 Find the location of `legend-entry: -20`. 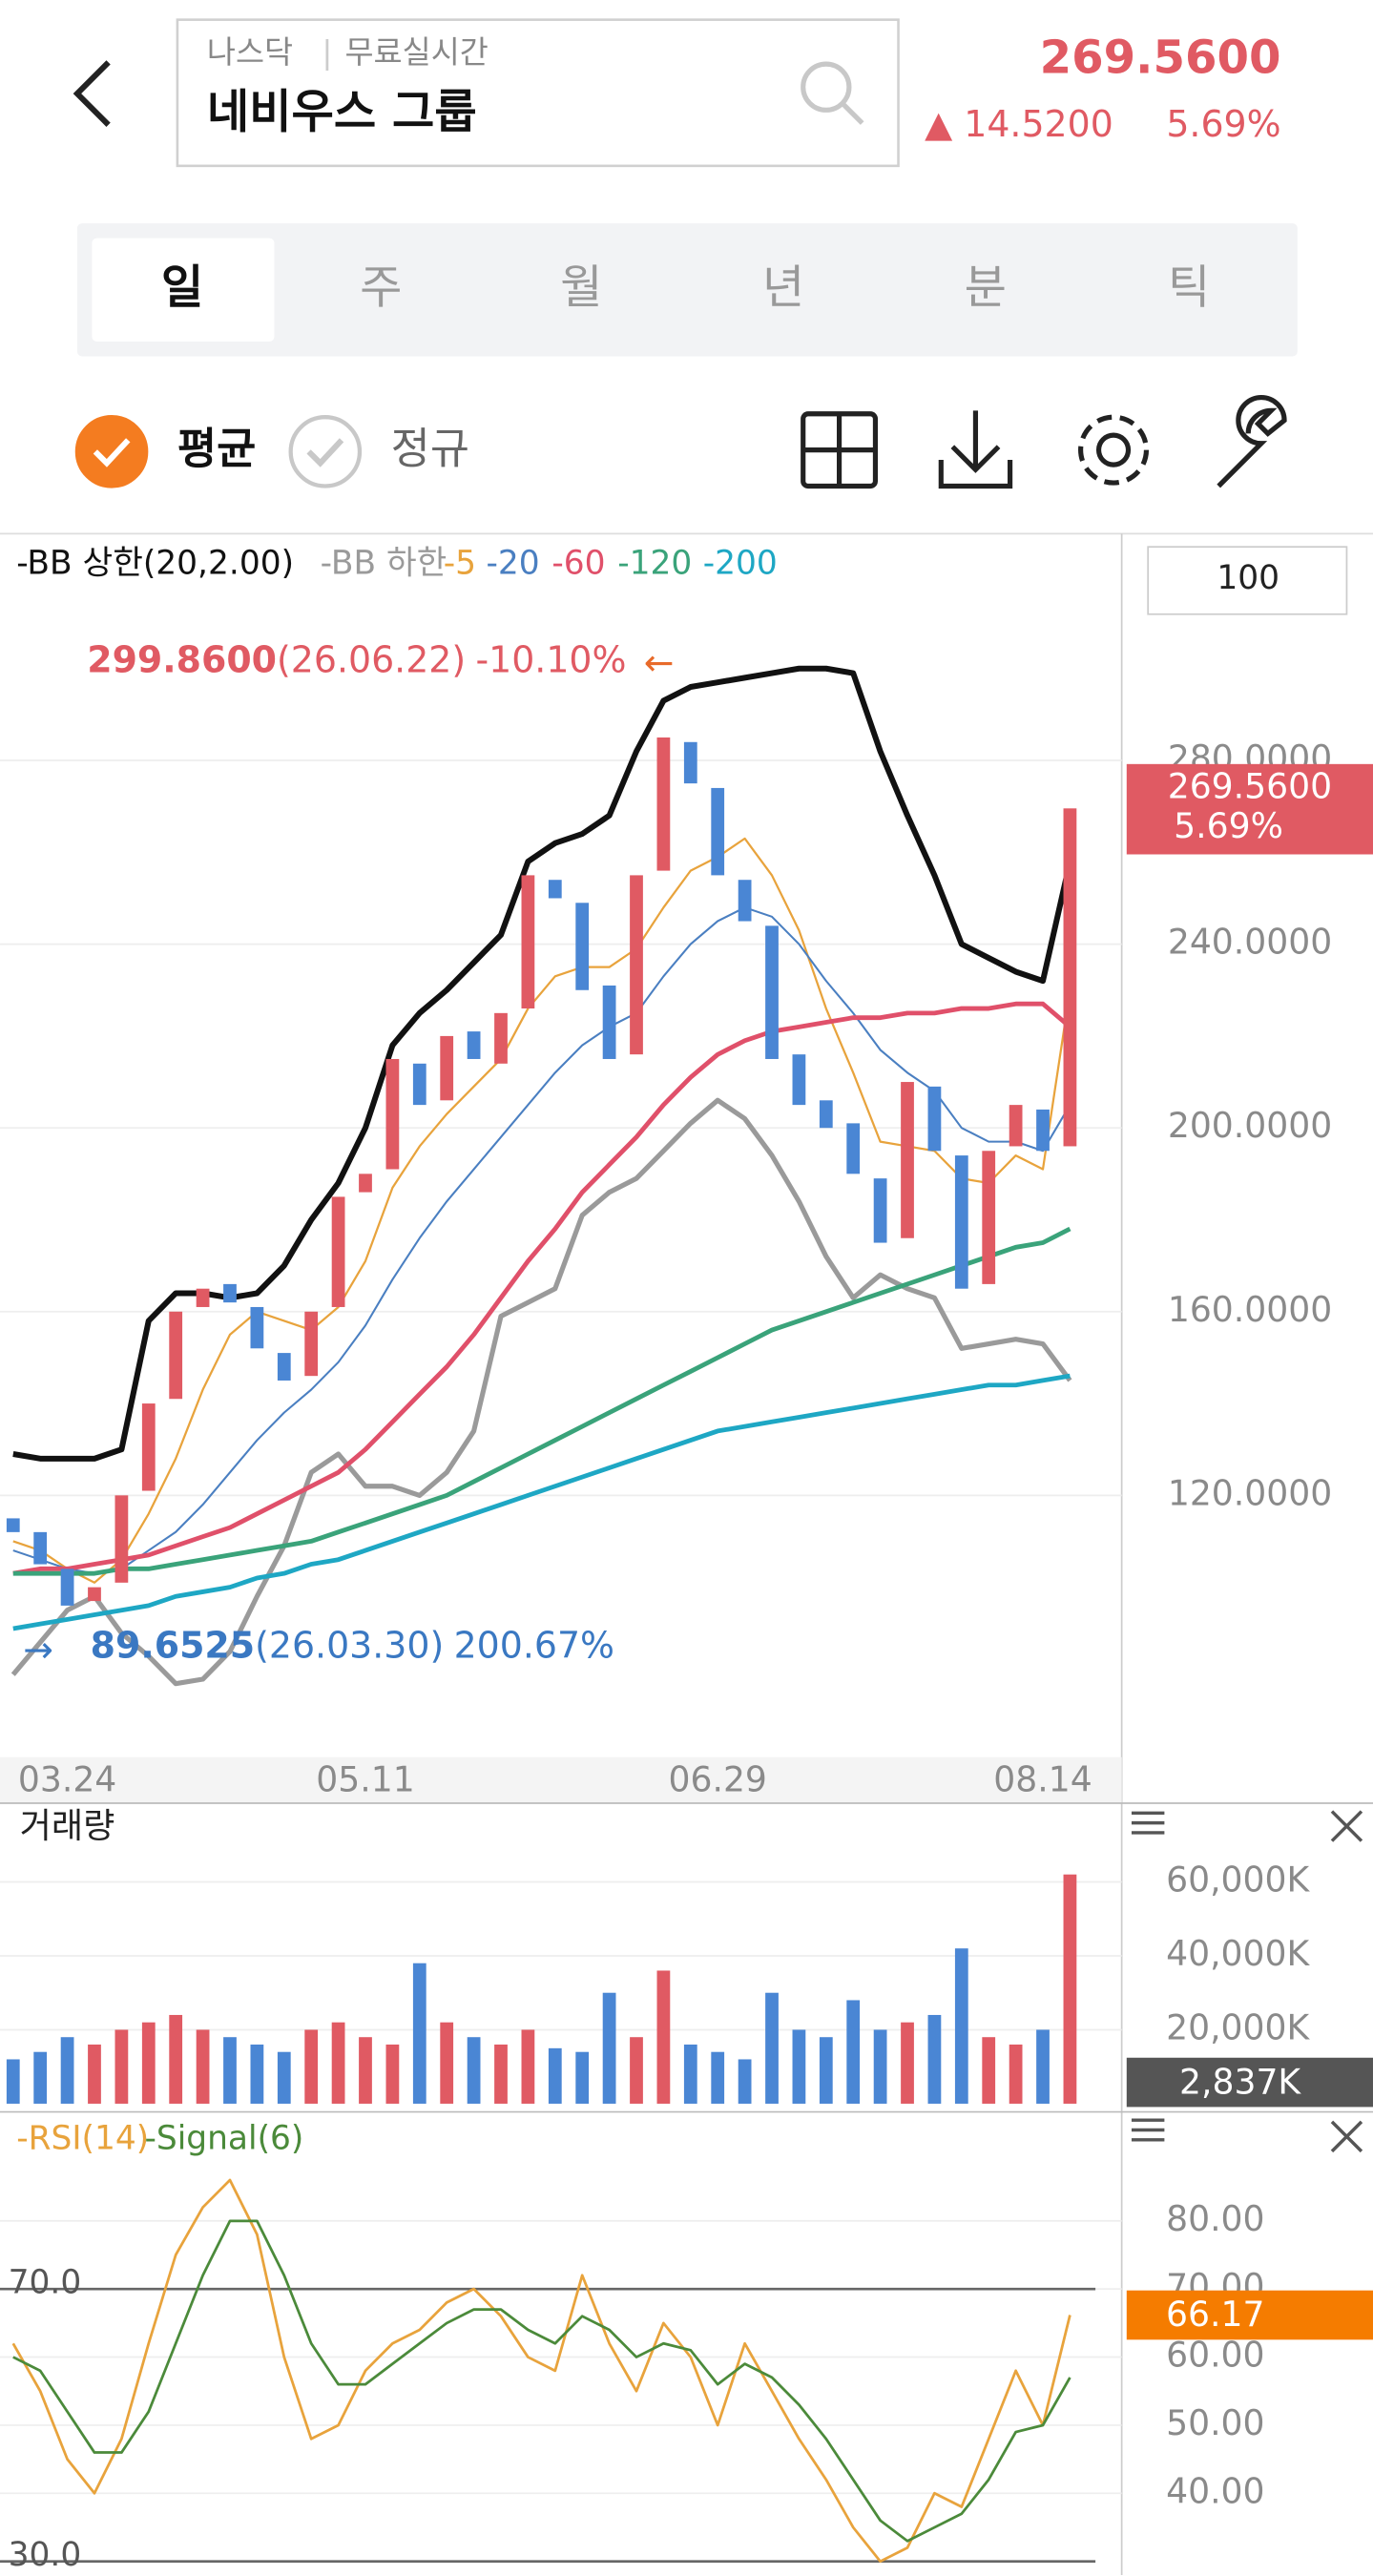

legend-entry: -20 is located at coordinates (513, 564).